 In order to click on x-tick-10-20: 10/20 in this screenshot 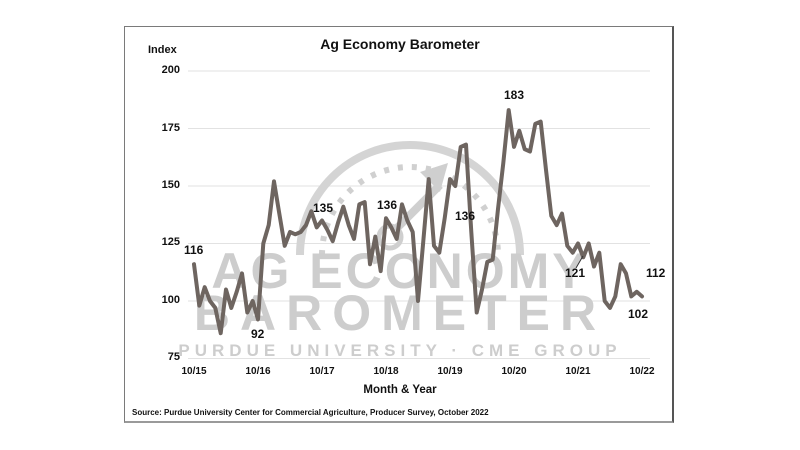, I will do `click(514, 371)`.